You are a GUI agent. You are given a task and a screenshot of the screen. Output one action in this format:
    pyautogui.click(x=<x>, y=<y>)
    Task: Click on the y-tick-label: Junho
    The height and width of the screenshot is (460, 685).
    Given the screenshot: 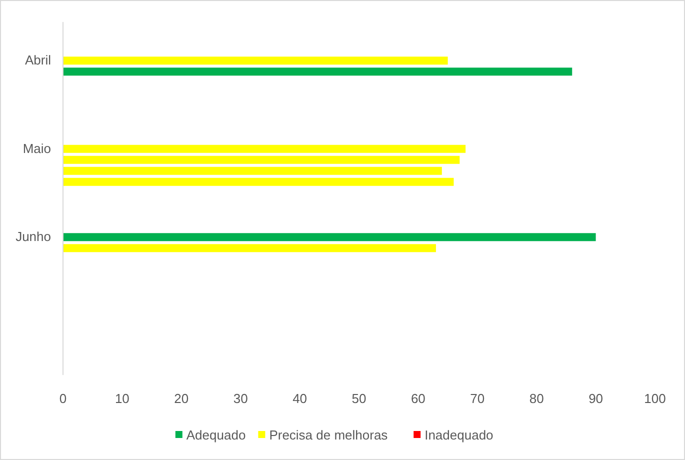 What is the action you would take?
    pyautogui.click(x=33, y=236)
    